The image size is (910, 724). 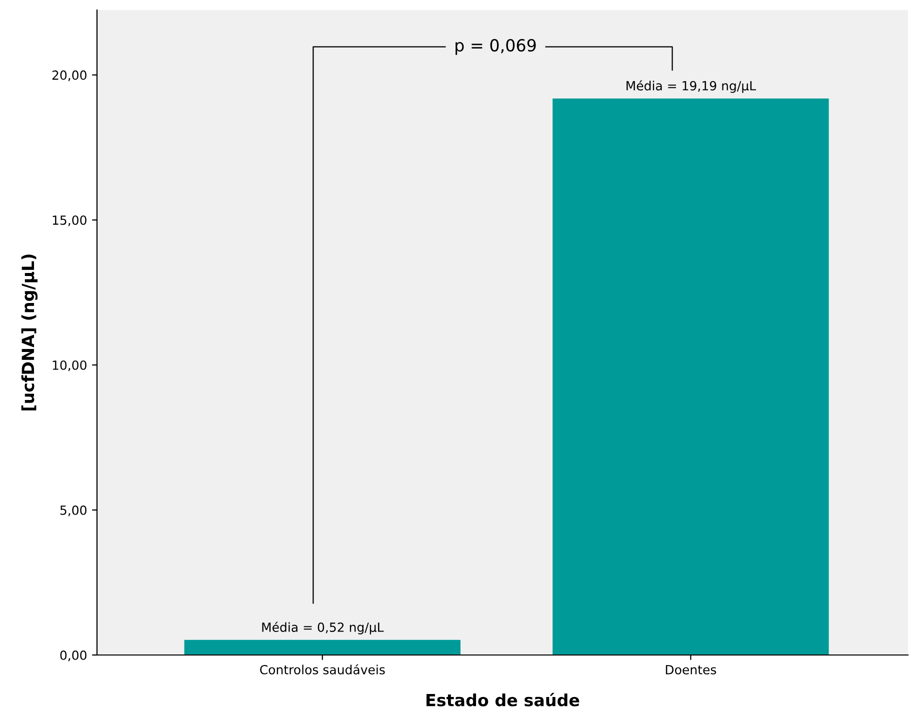 What do you see at coordinates (69, 366) in the screenshot?
I see `y-tick-label: 10,00` at bounding box center [69, 366].